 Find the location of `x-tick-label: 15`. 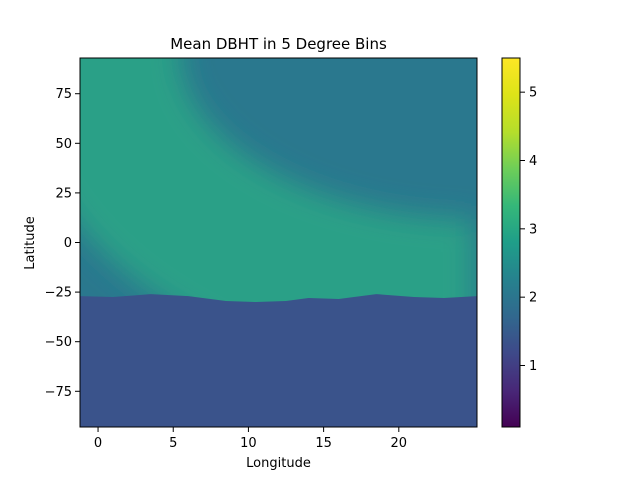

x-tick-label: 15 is located at coordinates (323, 443).